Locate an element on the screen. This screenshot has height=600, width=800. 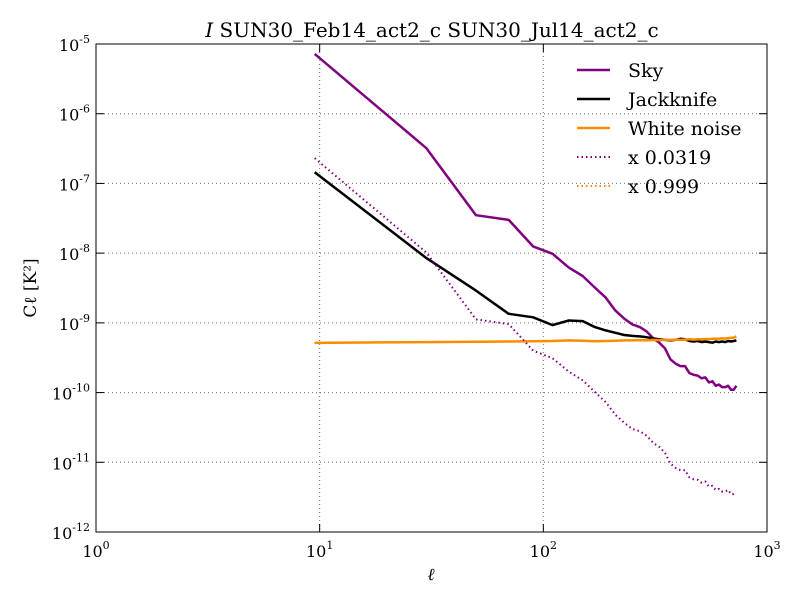
x-tick-label: 10⁰ is located at coordinates (95, 550).